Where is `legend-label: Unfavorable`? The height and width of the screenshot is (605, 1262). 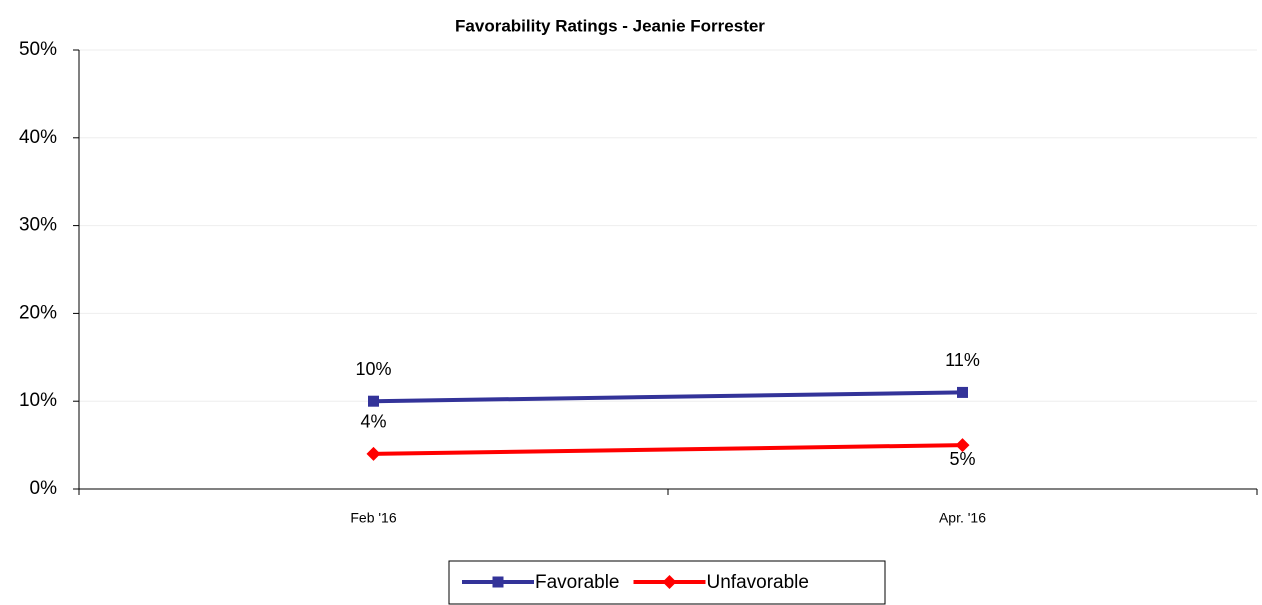 legend-label: Unfavorable is located at coordinates (758, 582).